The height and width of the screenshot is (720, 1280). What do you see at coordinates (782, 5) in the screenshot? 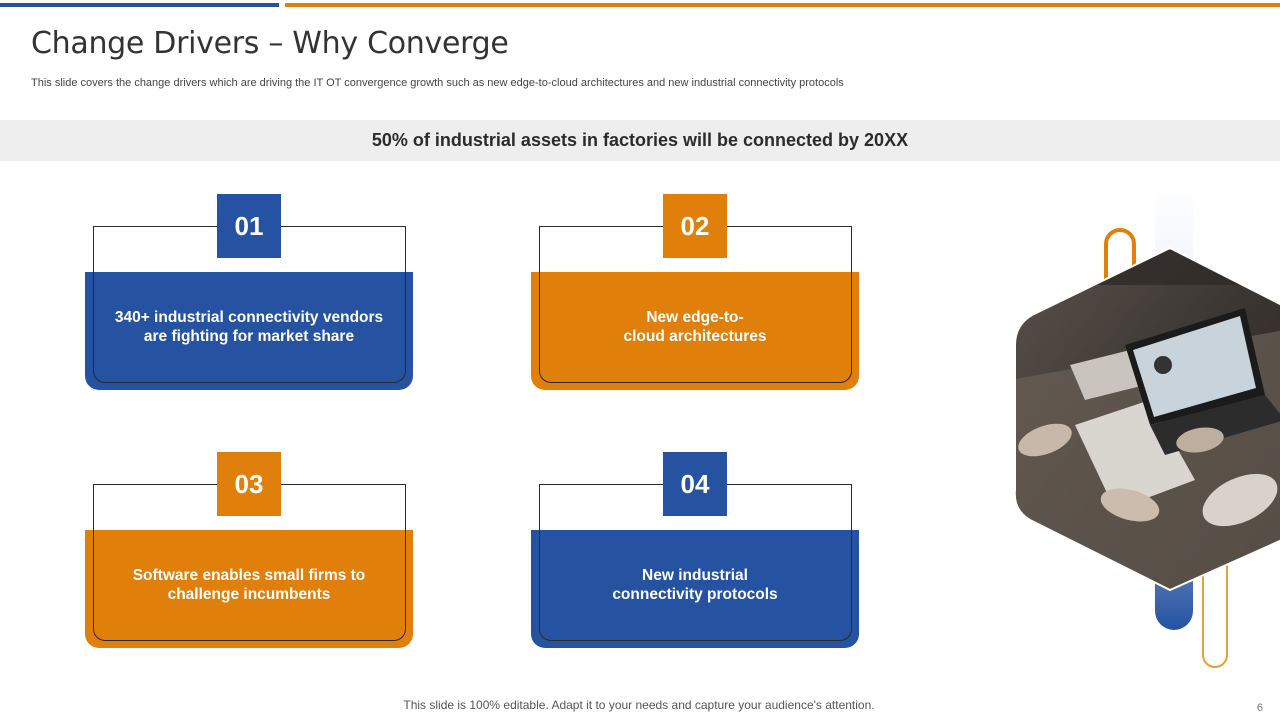
I see `top-accent-bar-orange` at bounding box center [782, 5].